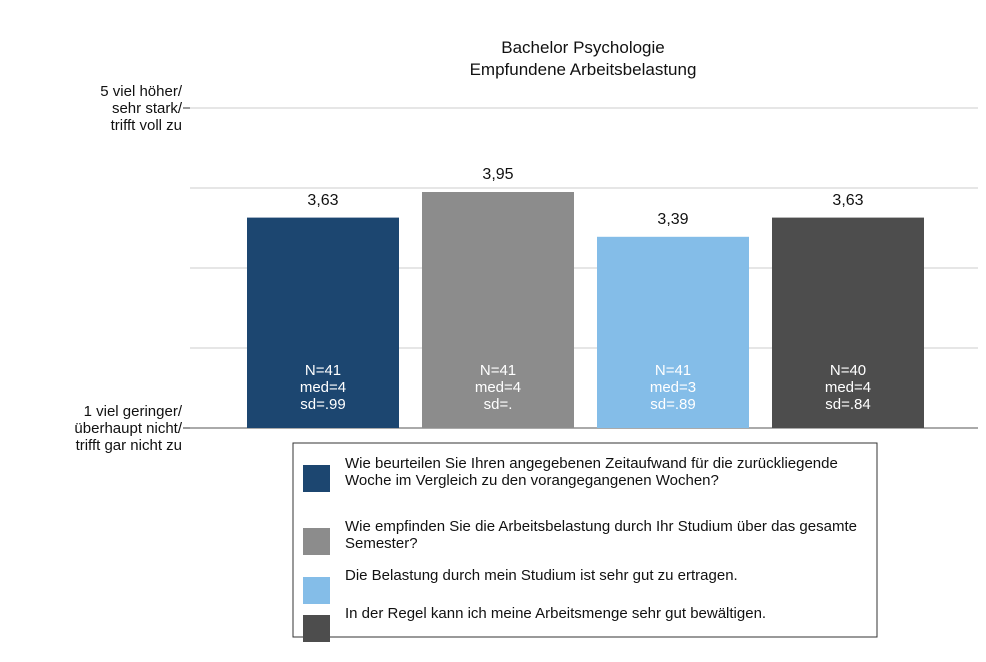 Image resolution: width=986 pixels, height=662 pixels. Describe the element at coordinates (323, 387) in the screenshot. I see `bar-annotation: N=41 med=4 sd=.99` at that location.